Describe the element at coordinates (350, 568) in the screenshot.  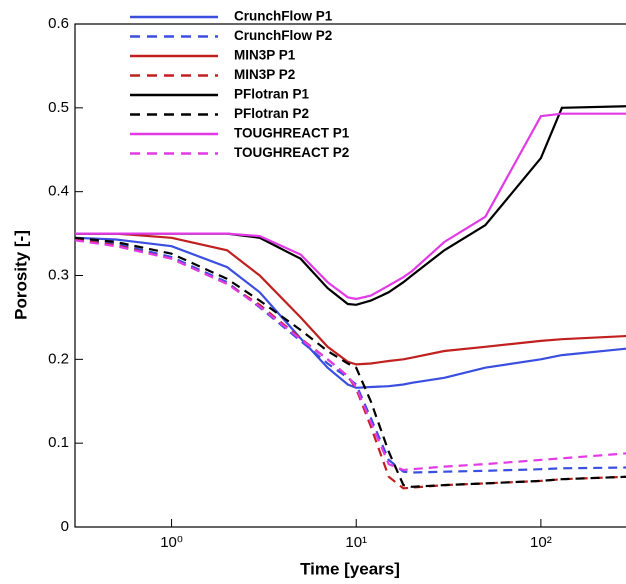
I see `x-axis-title: Time [years]` at that location.